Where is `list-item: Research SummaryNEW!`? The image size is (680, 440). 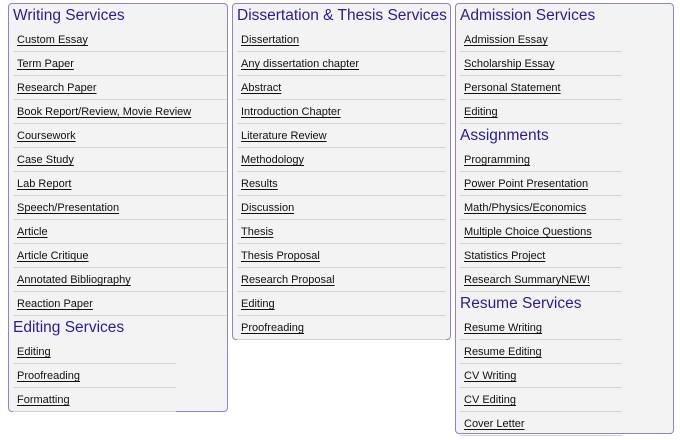
list-item: Research SummaryNEW! is located at coordinates (541, 280).